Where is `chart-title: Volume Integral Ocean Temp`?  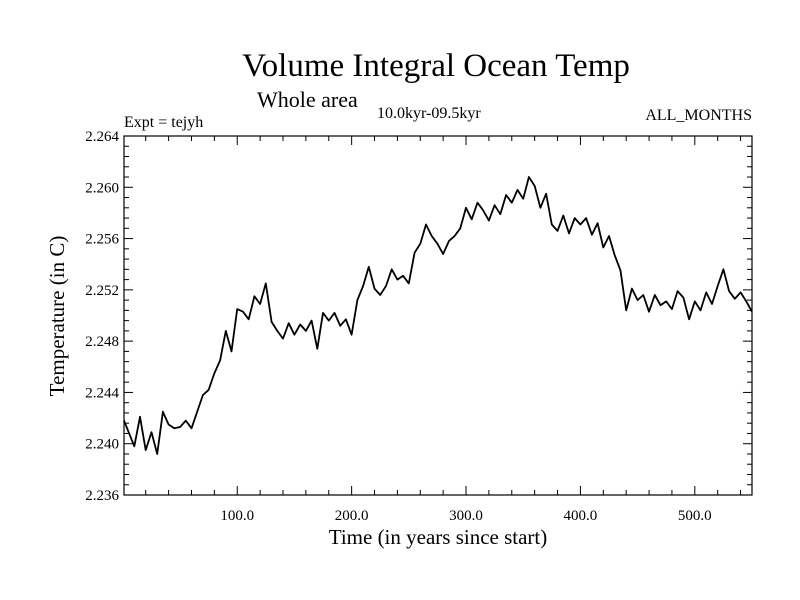
chart-title: Volume Integral Ocean Temp is located at coordinates (436, 66).